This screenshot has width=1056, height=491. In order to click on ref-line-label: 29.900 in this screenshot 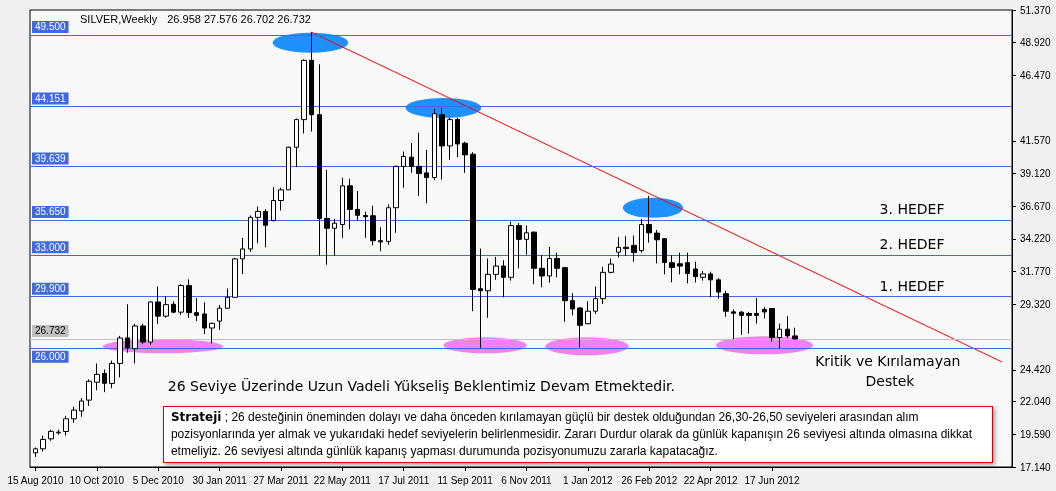, I will do `click(51, 289)`.